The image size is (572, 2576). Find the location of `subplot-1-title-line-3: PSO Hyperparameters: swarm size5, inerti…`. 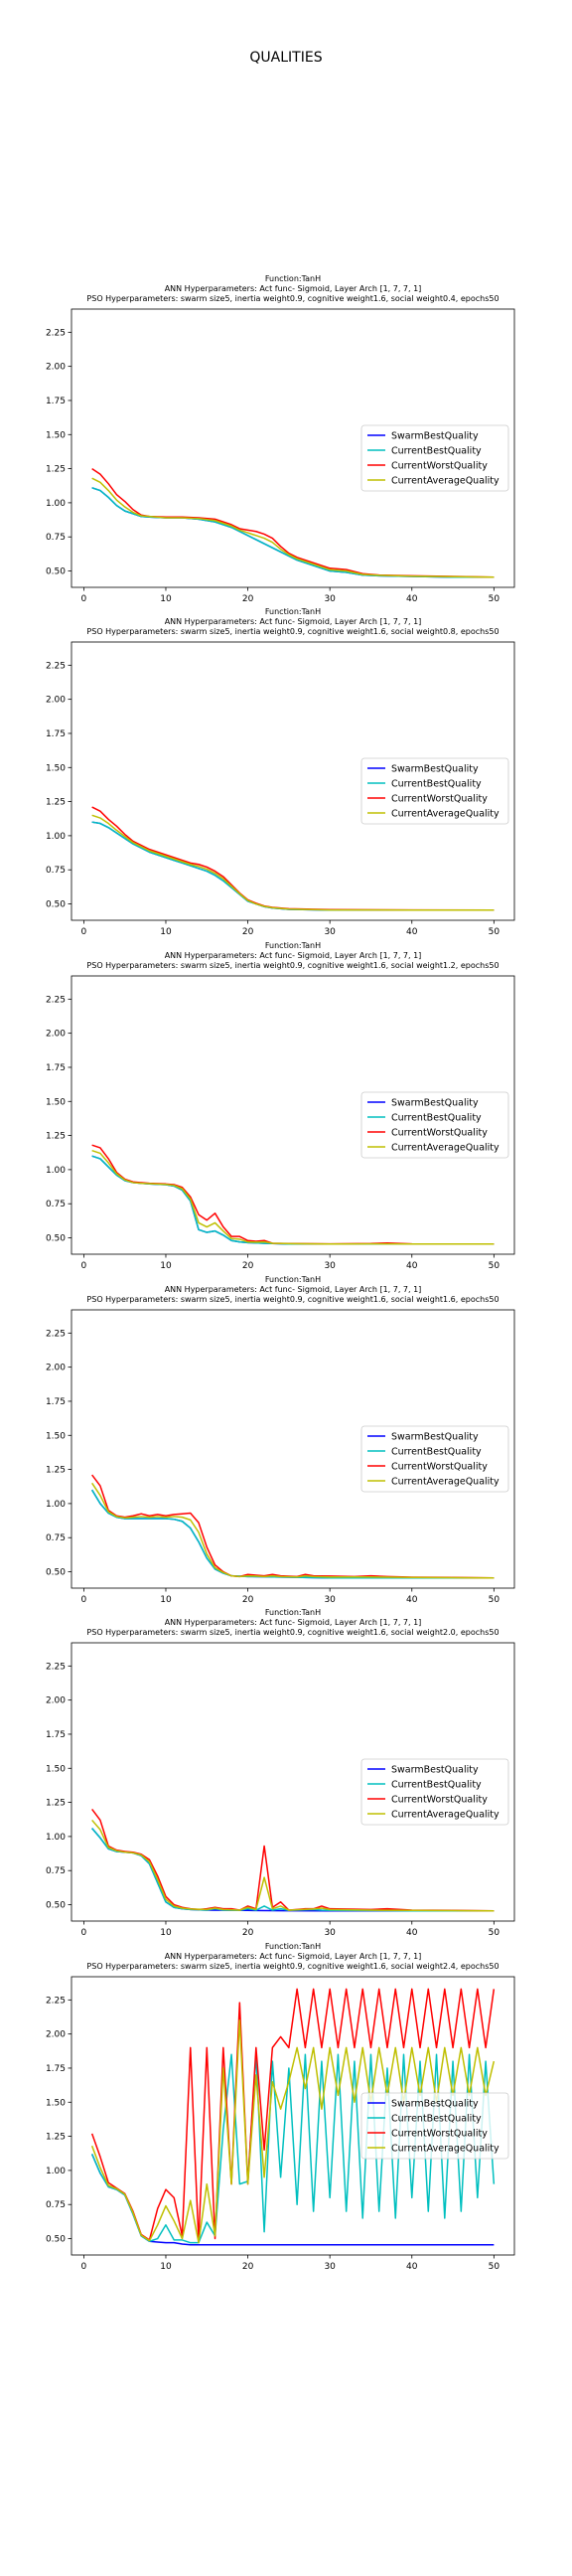

subplot-1-title-line-3: PSO Hyperparameters: swarm size5, inerti… is located at coordinates (292, 298).